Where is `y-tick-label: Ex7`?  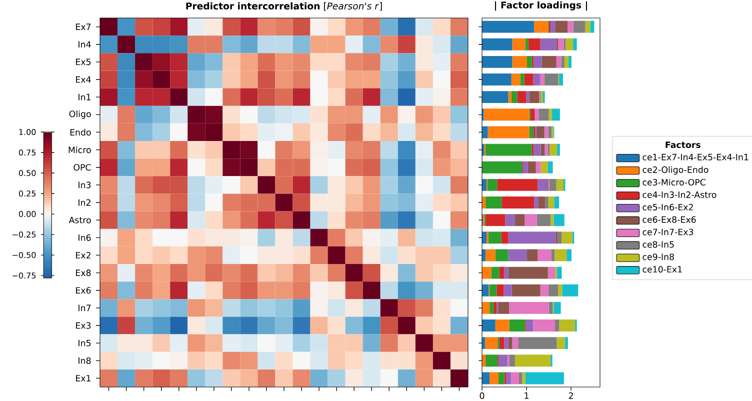 y-tick-label: Ex7 is located at coordinates (83, 27).